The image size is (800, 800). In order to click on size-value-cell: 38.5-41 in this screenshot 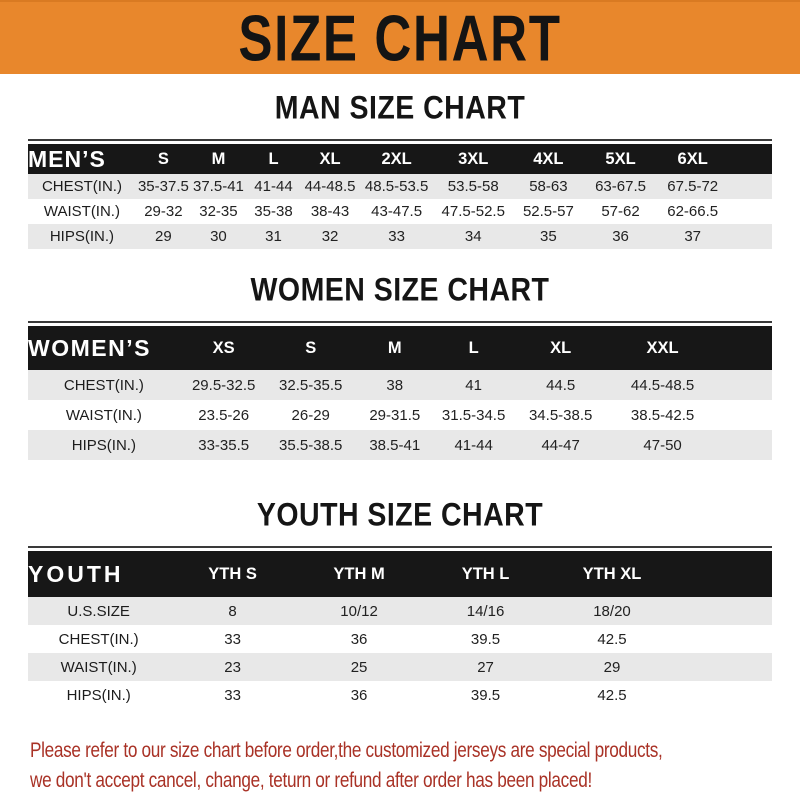, I will do `click(394, 445)`.